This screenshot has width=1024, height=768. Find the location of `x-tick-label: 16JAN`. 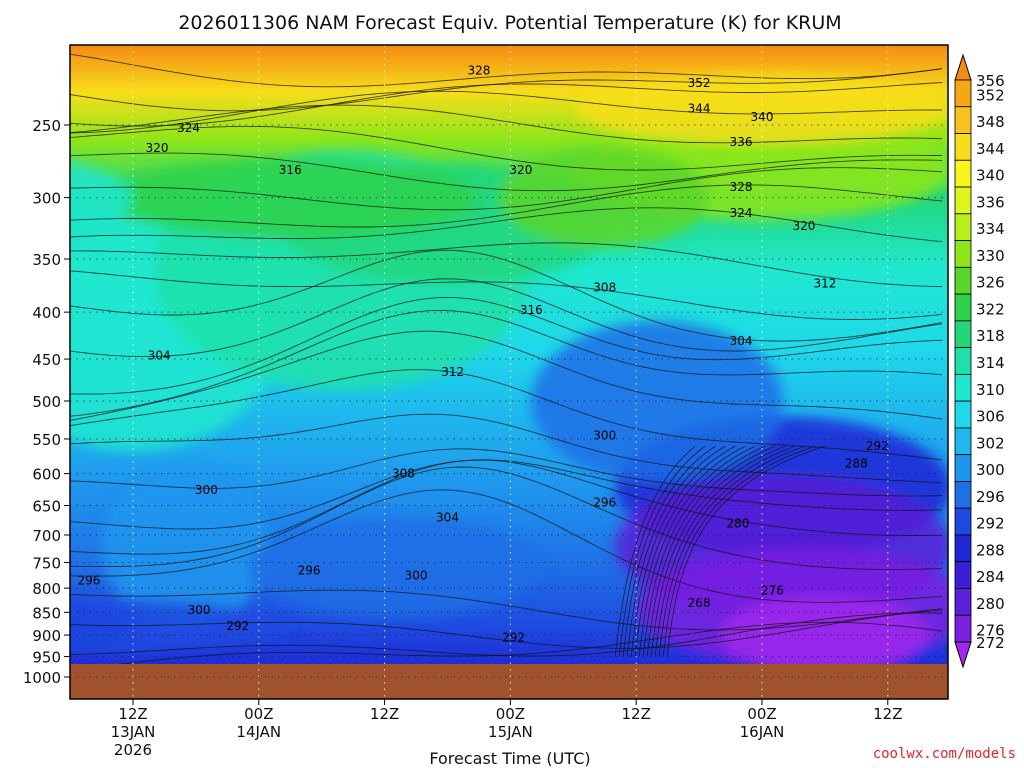

x-tick-label: 16JAN is located at coordinates (762, 732).